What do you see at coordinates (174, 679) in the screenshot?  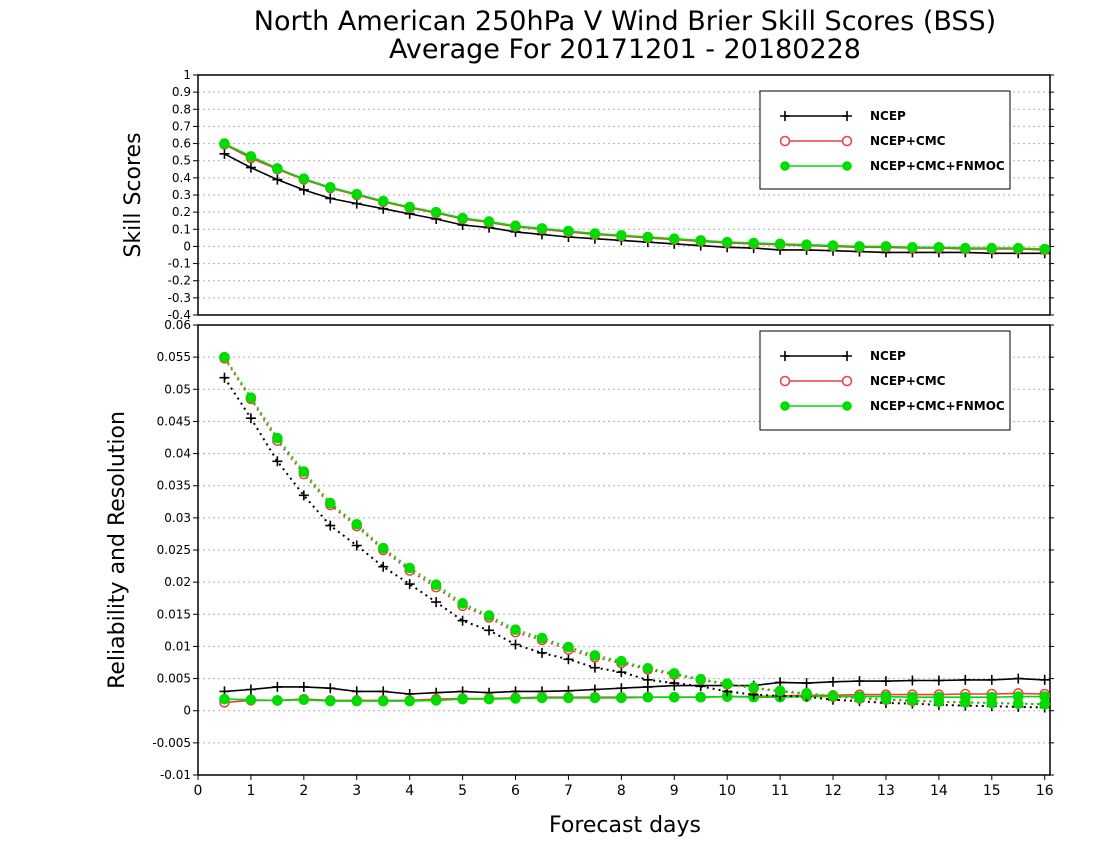 I see `y-tick-label: 0.005` at bounding box center [174, 679].